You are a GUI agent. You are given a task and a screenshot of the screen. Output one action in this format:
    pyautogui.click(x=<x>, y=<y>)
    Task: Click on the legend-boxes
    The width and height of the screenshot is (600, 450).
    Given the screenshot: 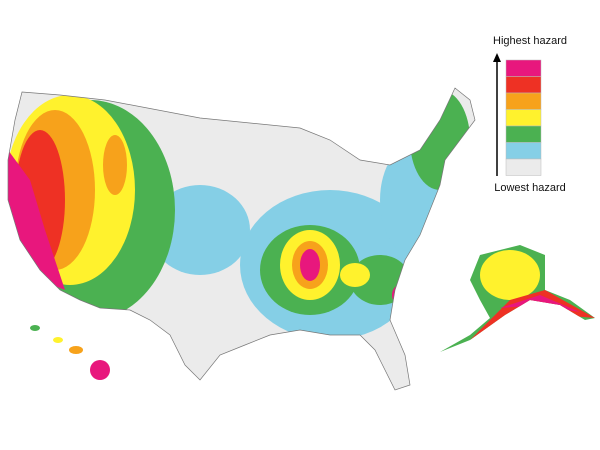 What is the action you would take?
    pyautogui.click(x=523, y=117)
    